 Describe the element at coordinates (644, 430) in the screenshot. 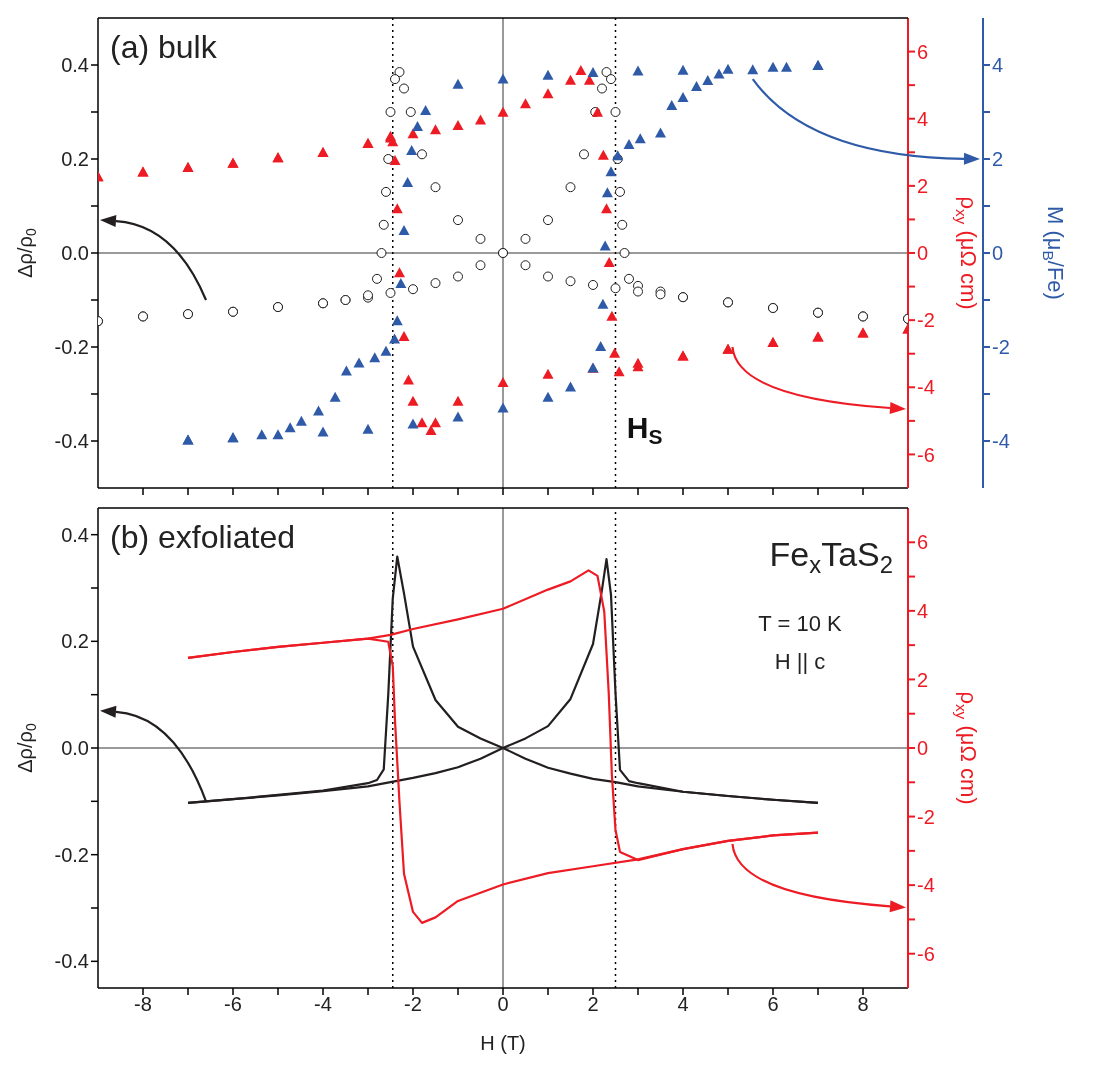

I see `annotation: H$_{S}$` at that location.